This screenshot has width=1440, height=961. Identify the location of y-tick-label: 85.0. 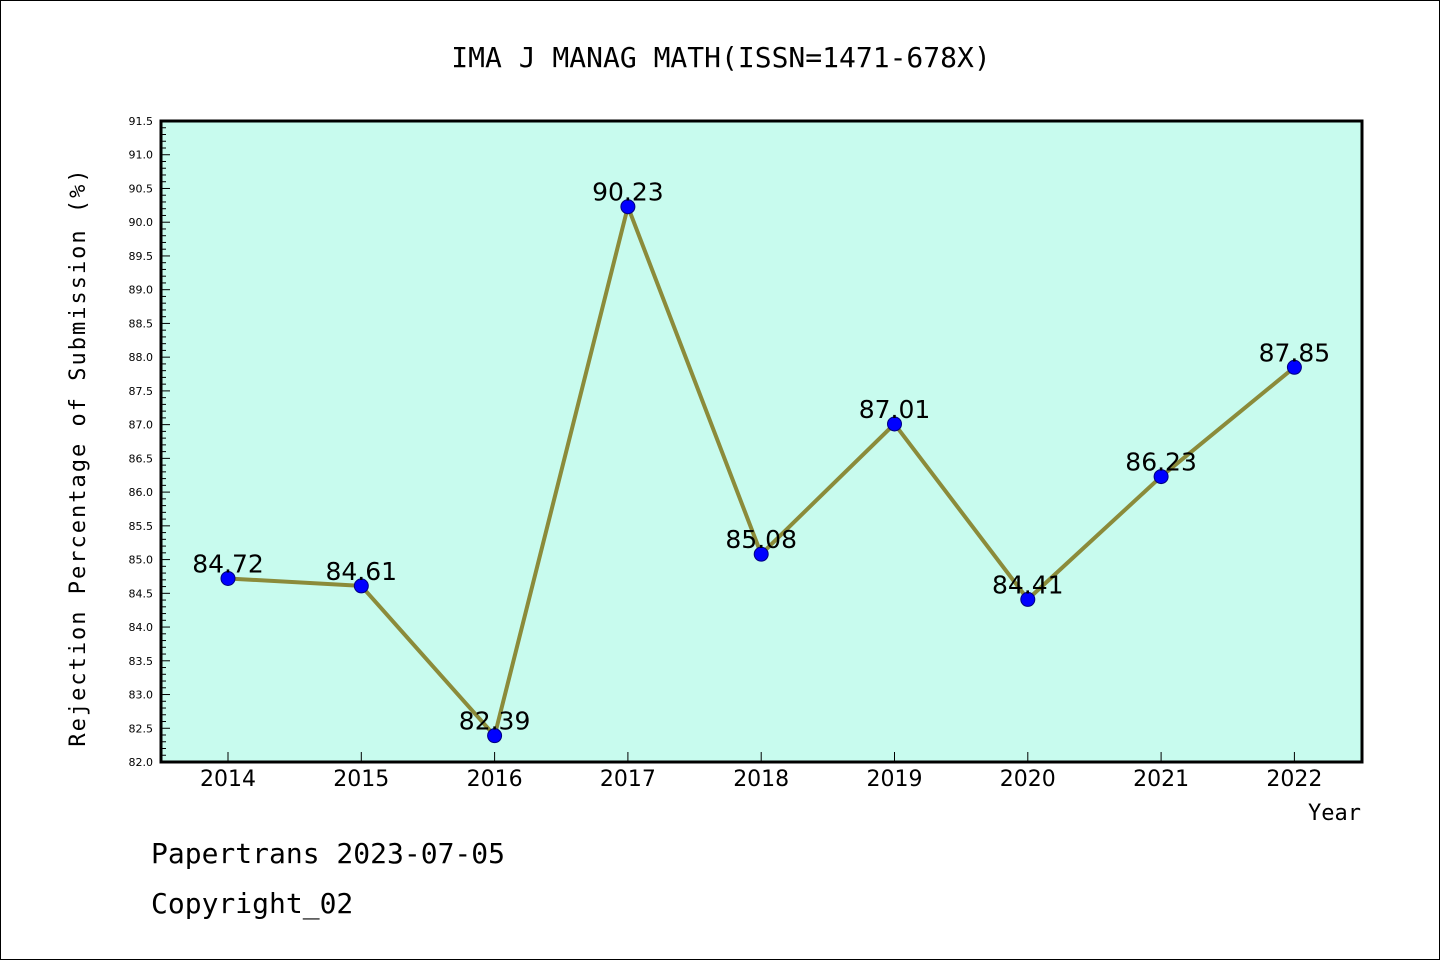
(141, 560).